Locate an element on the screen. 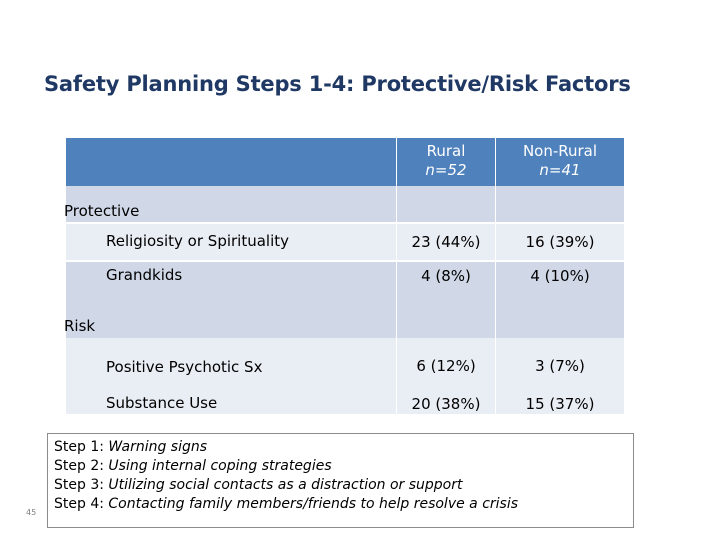  step-item: Step 2: Using internal coping strategies is located at coordinates (343, 466).